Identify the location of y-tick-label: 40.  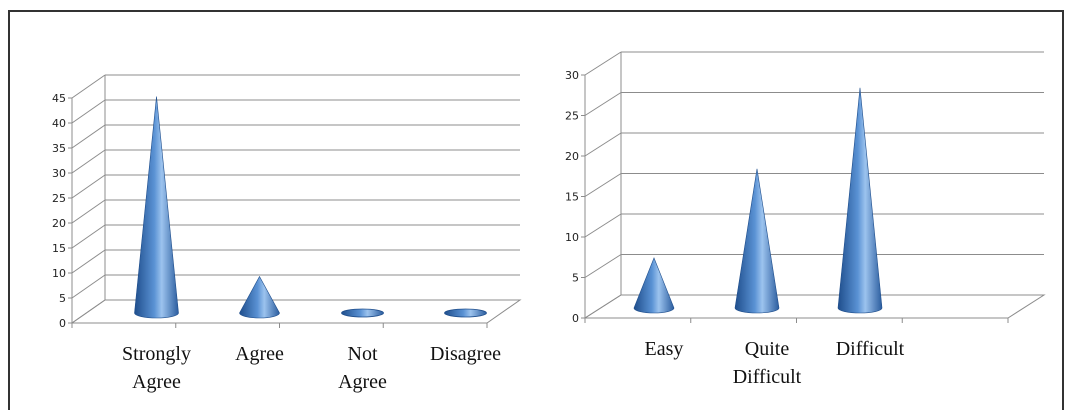
(59, 123).